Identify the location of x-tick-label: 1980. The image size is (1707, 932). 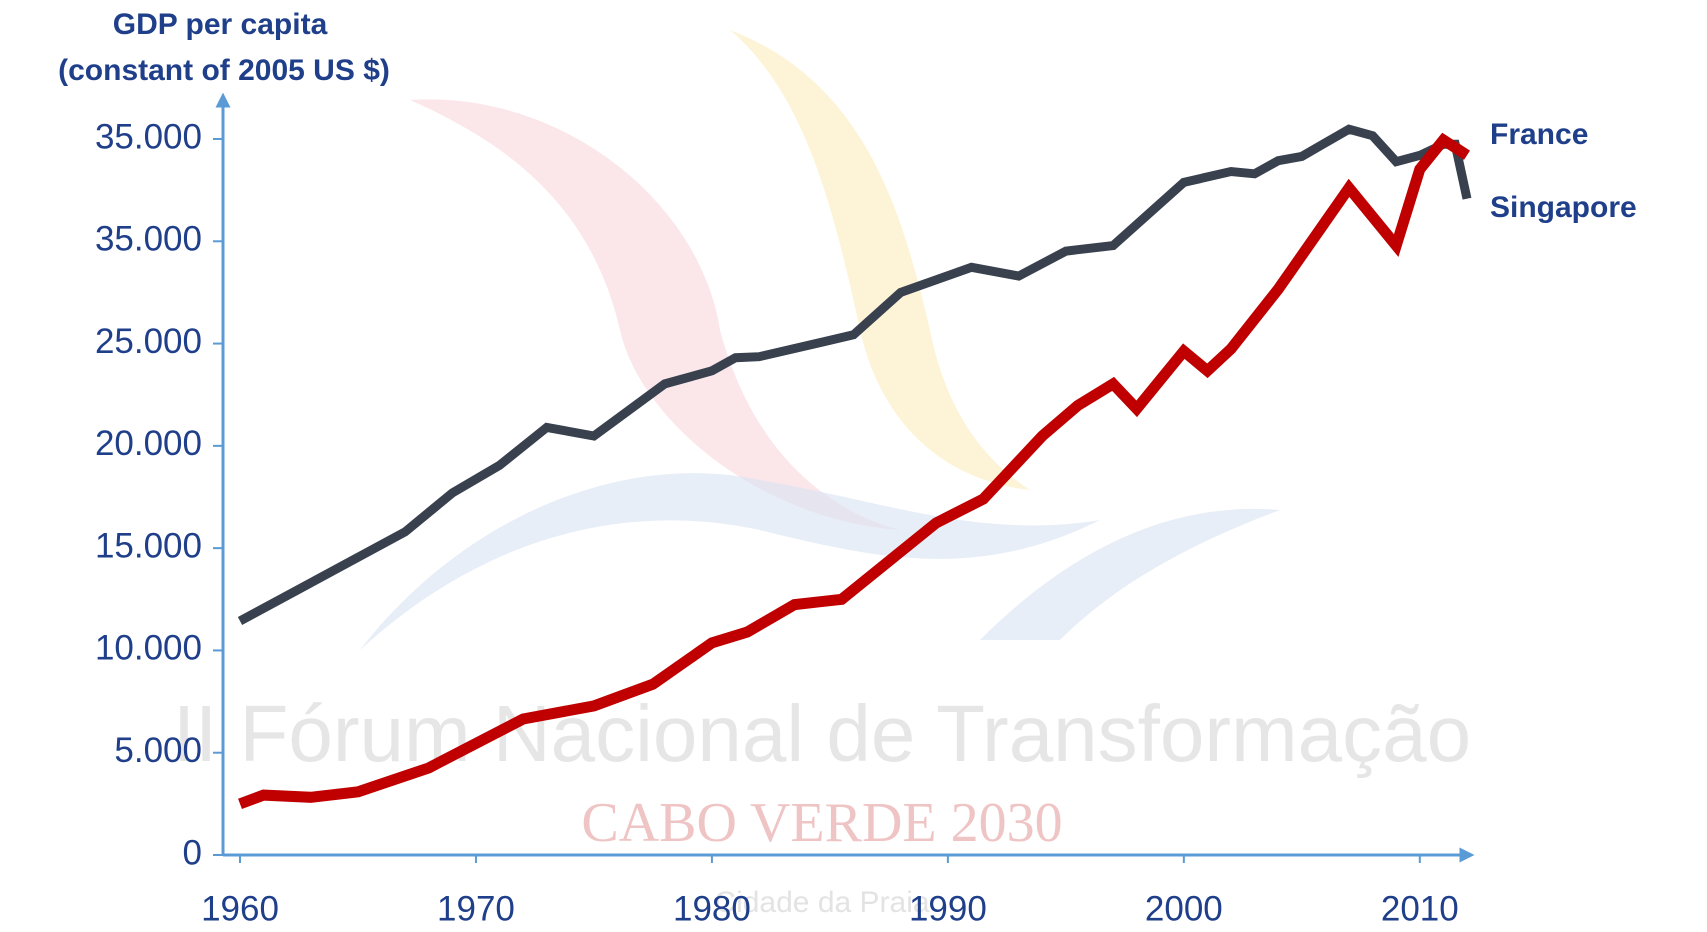
(712, 908).